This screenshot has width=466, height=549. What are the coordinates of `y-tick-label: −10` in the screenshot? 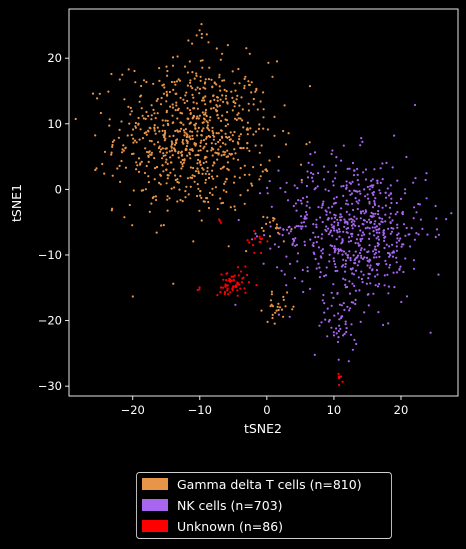 It's located at (50, 255).